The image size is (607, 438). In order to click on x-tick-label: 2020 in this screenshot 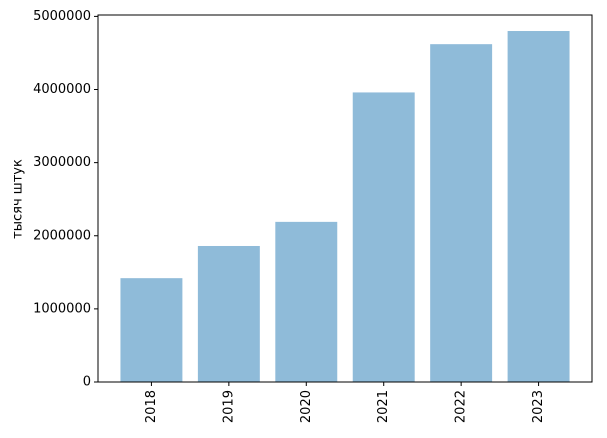, I will do `click(306, 406)`.